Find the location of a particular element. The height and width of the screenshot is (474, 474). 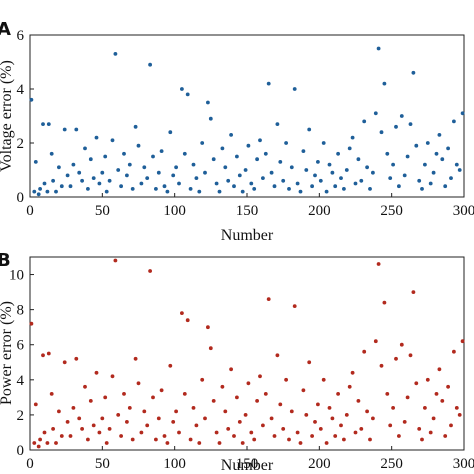

panel-a-y-tick-label: 4 is located at coordinates (21, 90).